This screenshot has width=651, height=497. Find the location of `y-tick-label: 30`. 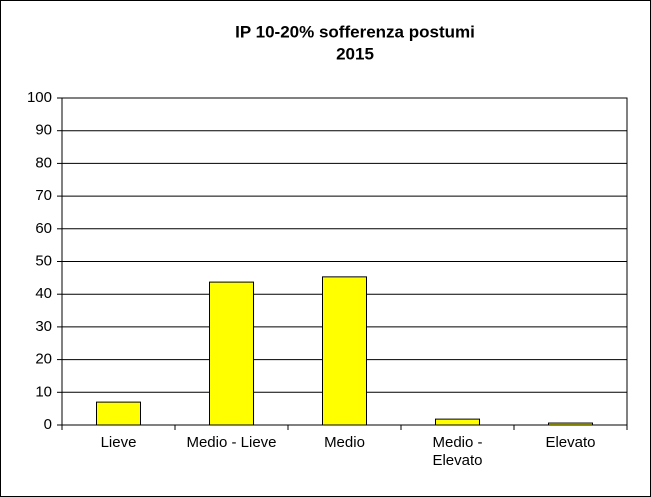

y-tick-label: 30 is located at coordinates (43, 326).